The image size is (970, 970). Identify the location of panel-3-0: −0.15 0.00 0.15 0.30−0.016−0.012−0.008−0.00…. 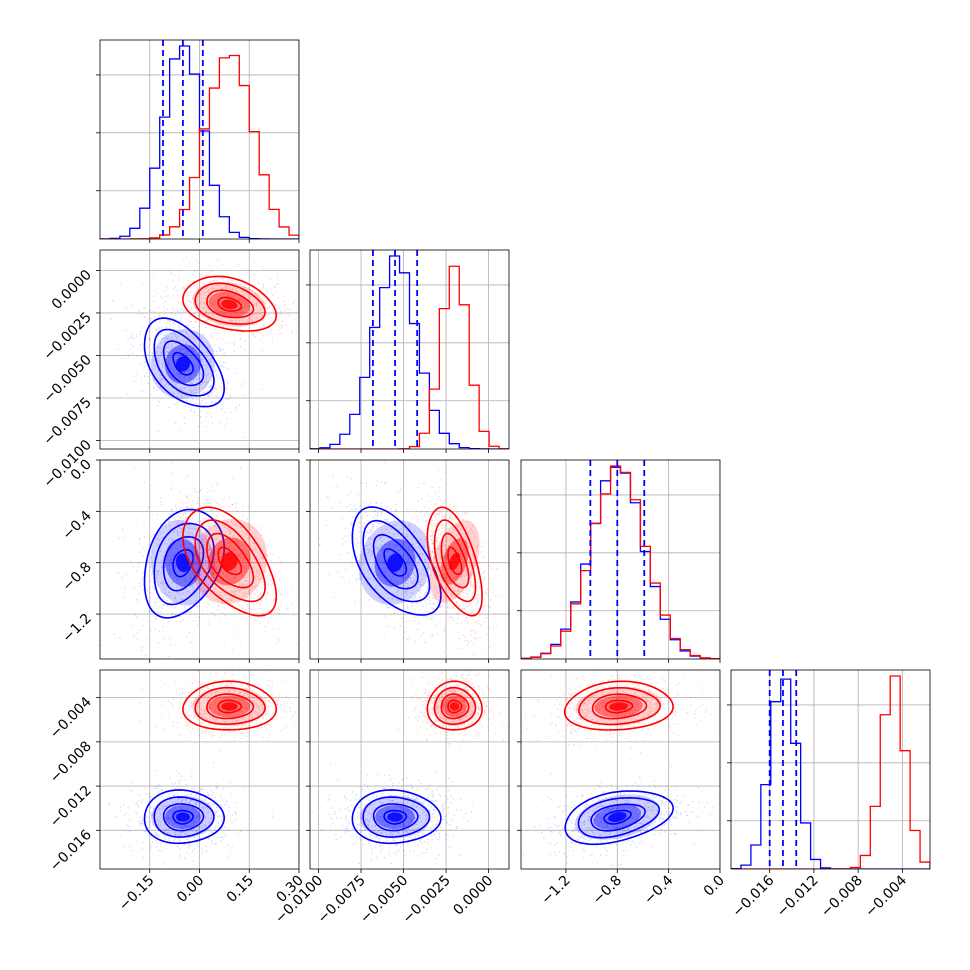
(177, 792).